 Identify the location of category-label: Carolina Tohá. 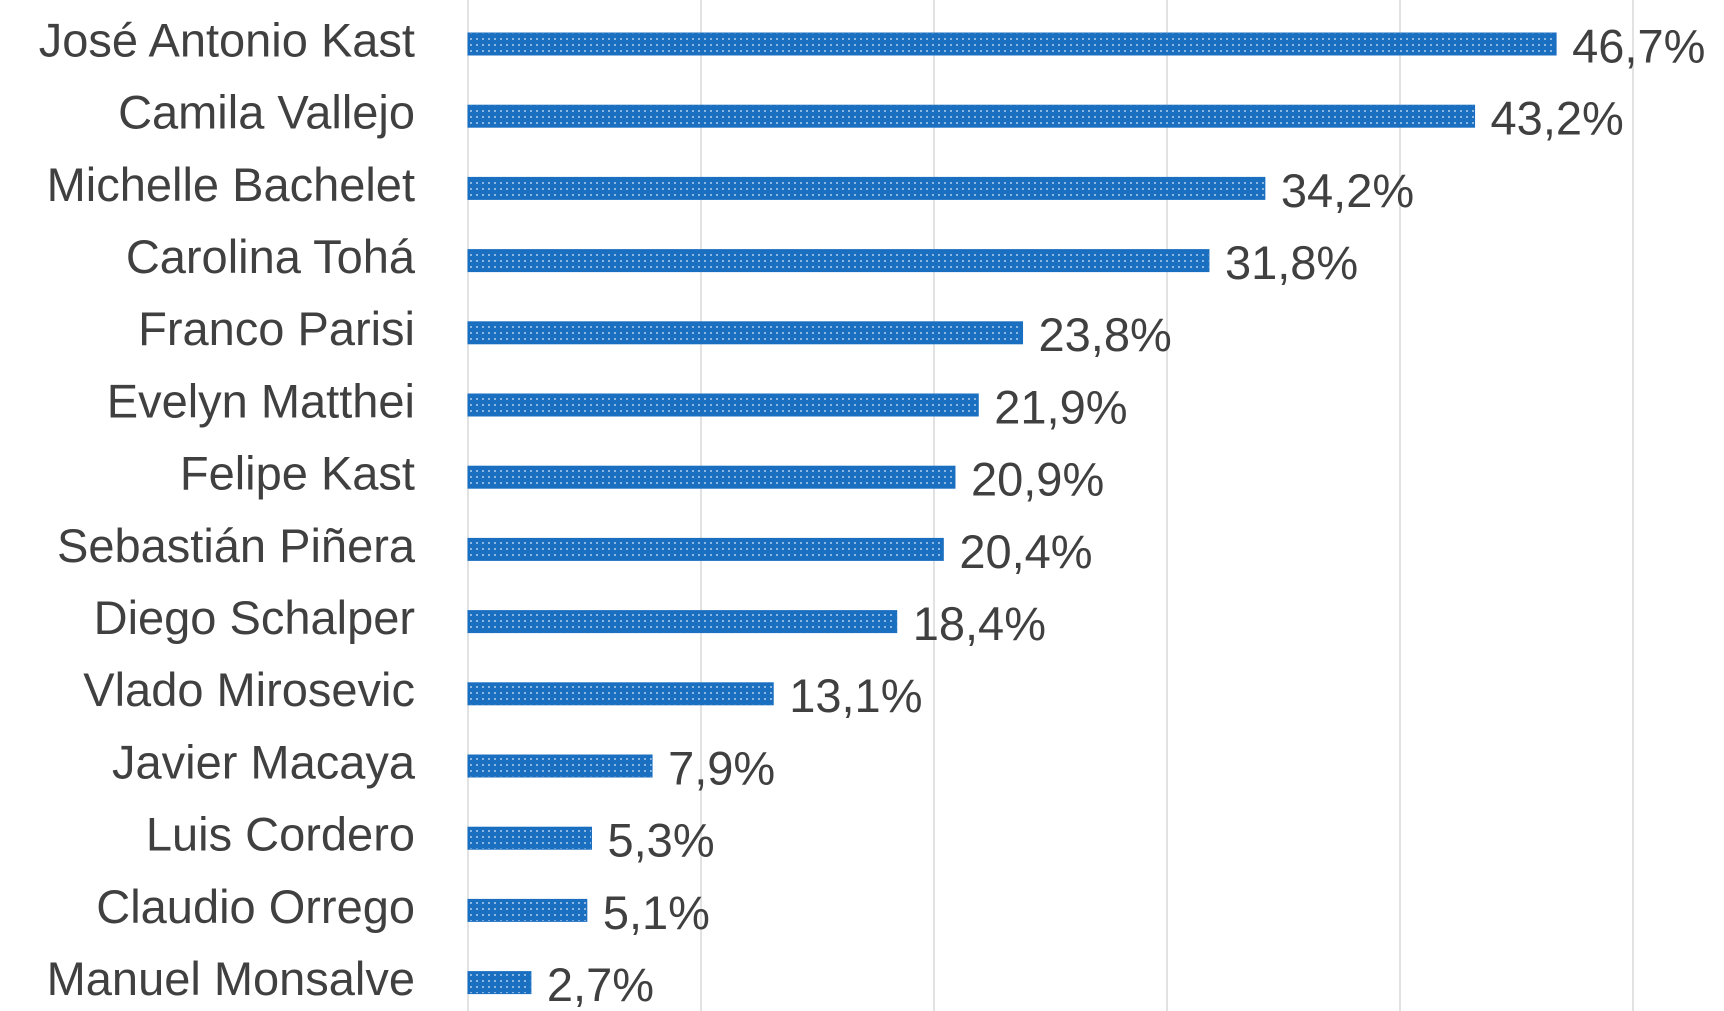
(271, 256).